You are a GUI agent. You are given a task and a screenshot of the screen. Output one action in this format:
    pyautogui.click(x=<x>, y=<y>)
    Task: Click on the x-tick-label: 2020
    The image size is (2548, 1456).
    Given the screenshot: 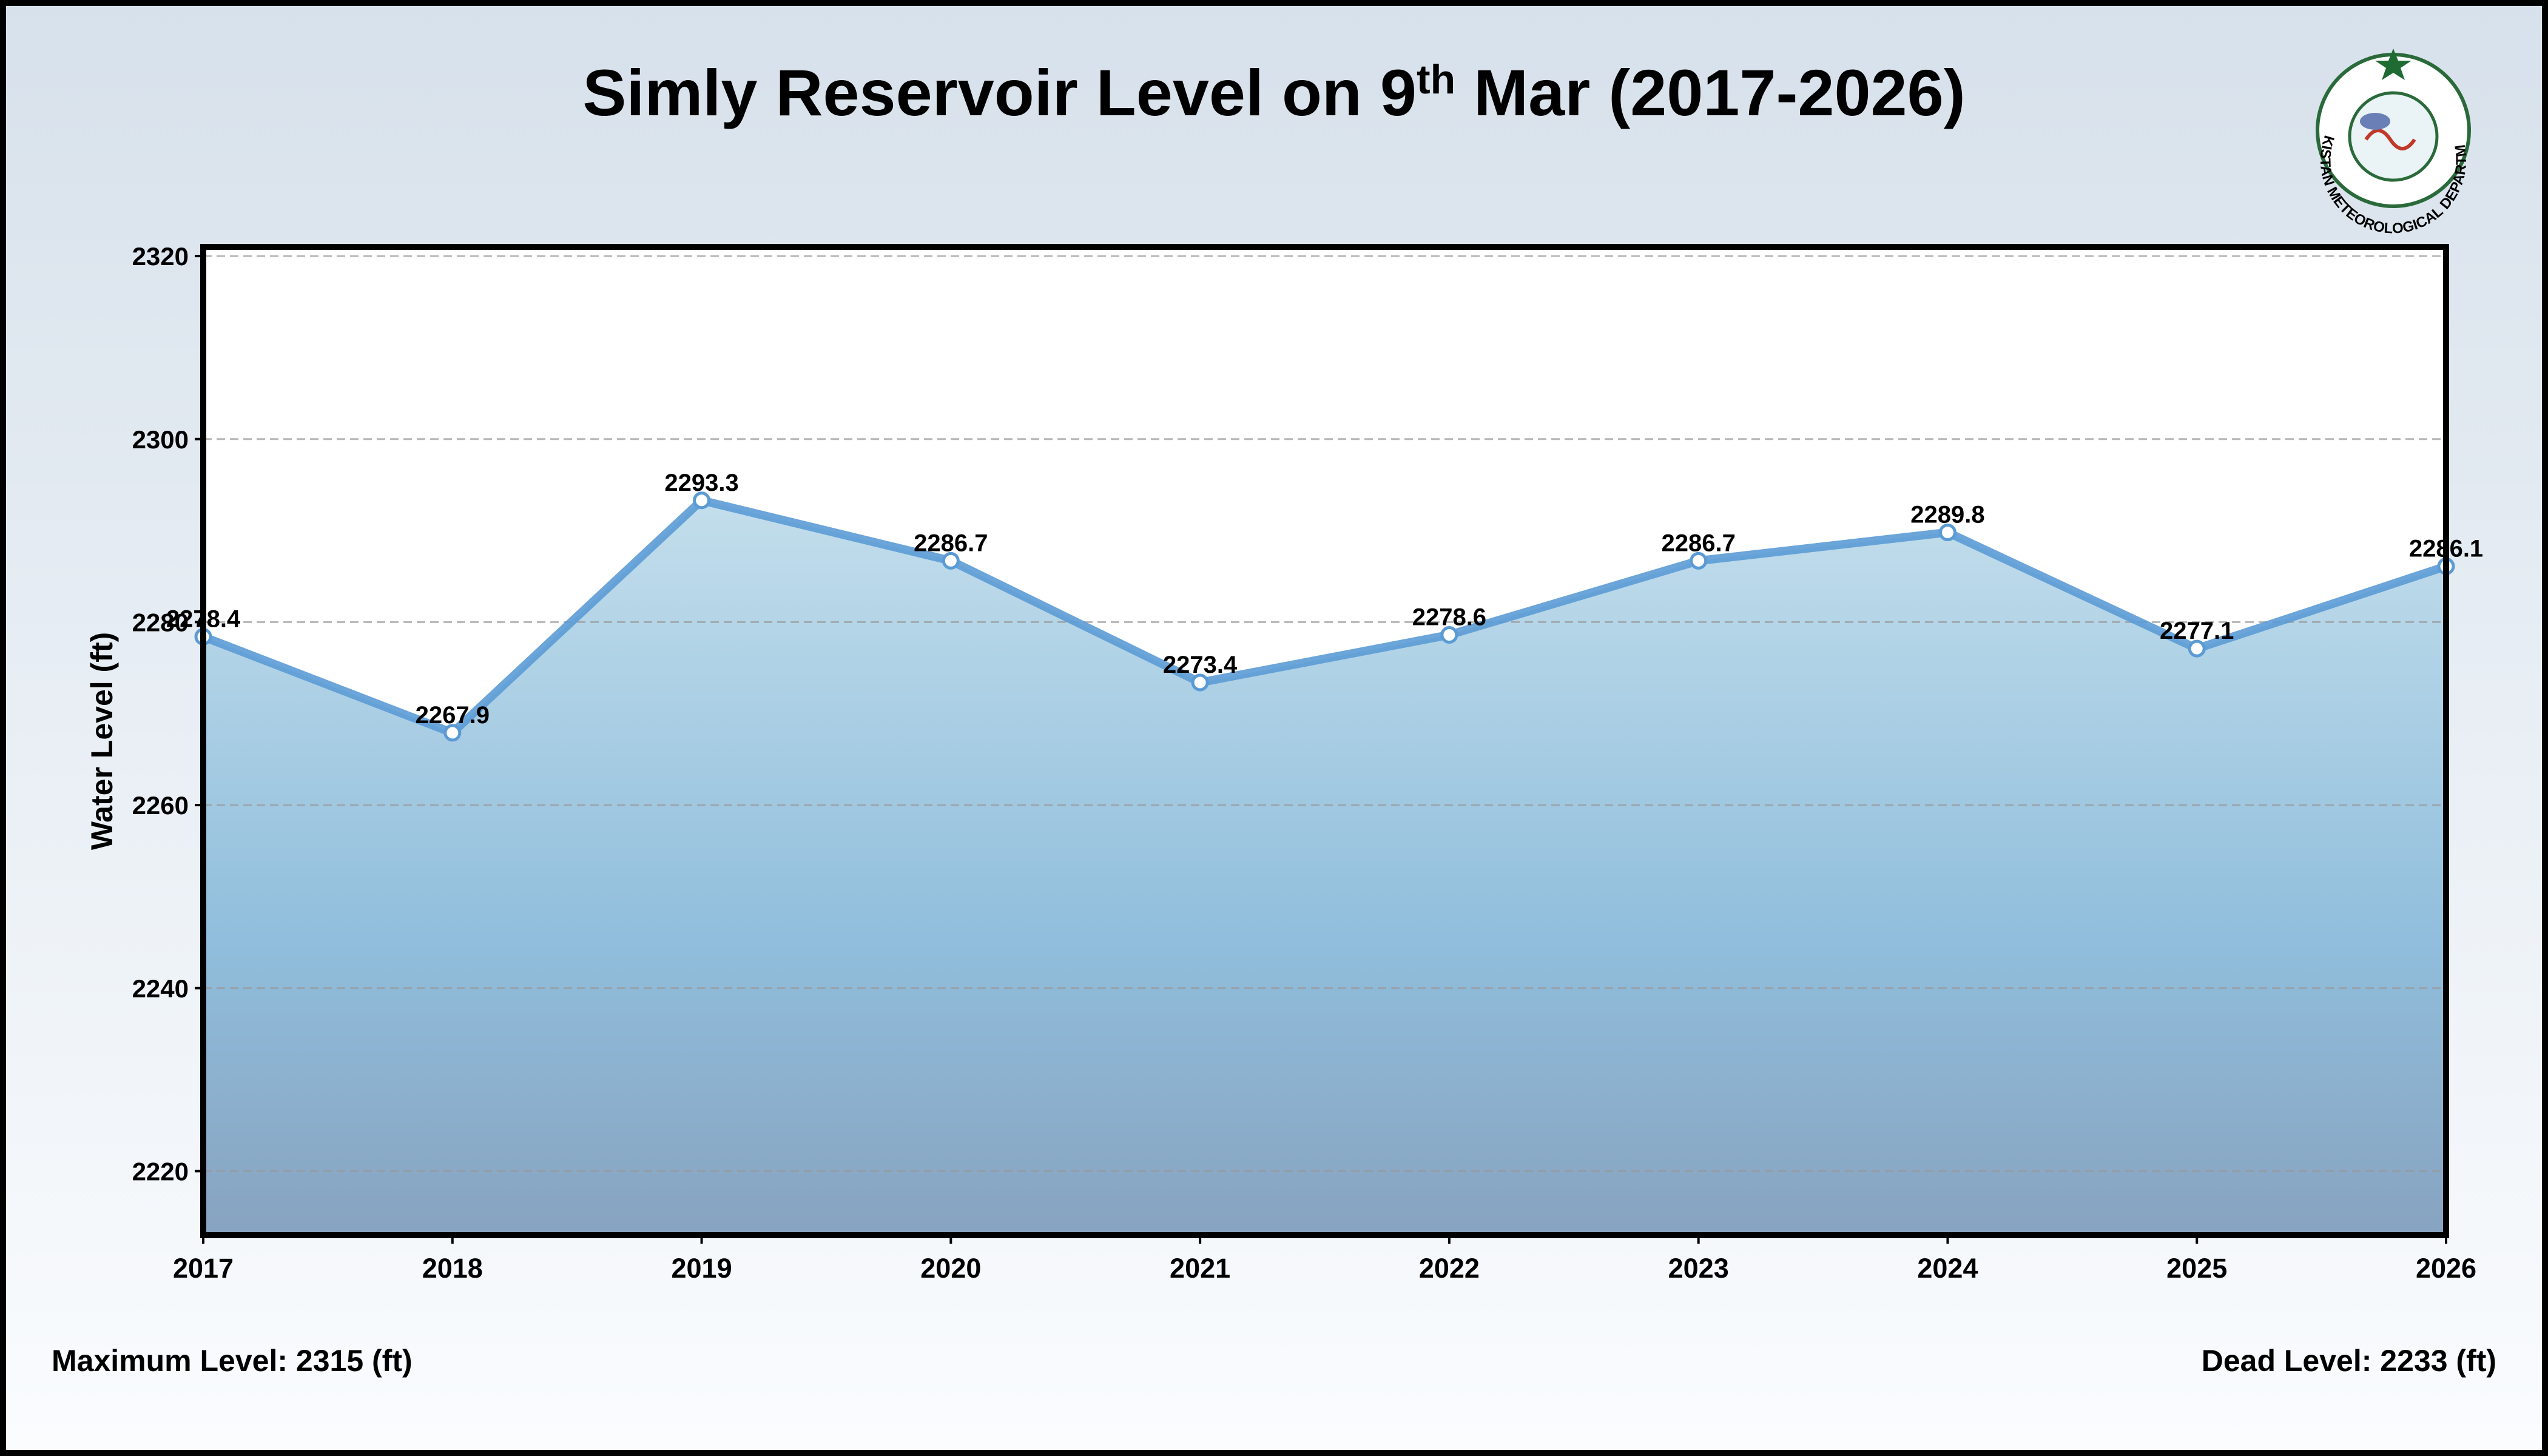 What is the action you would take?
    pyautogui.click(x=950, y=1268)
    